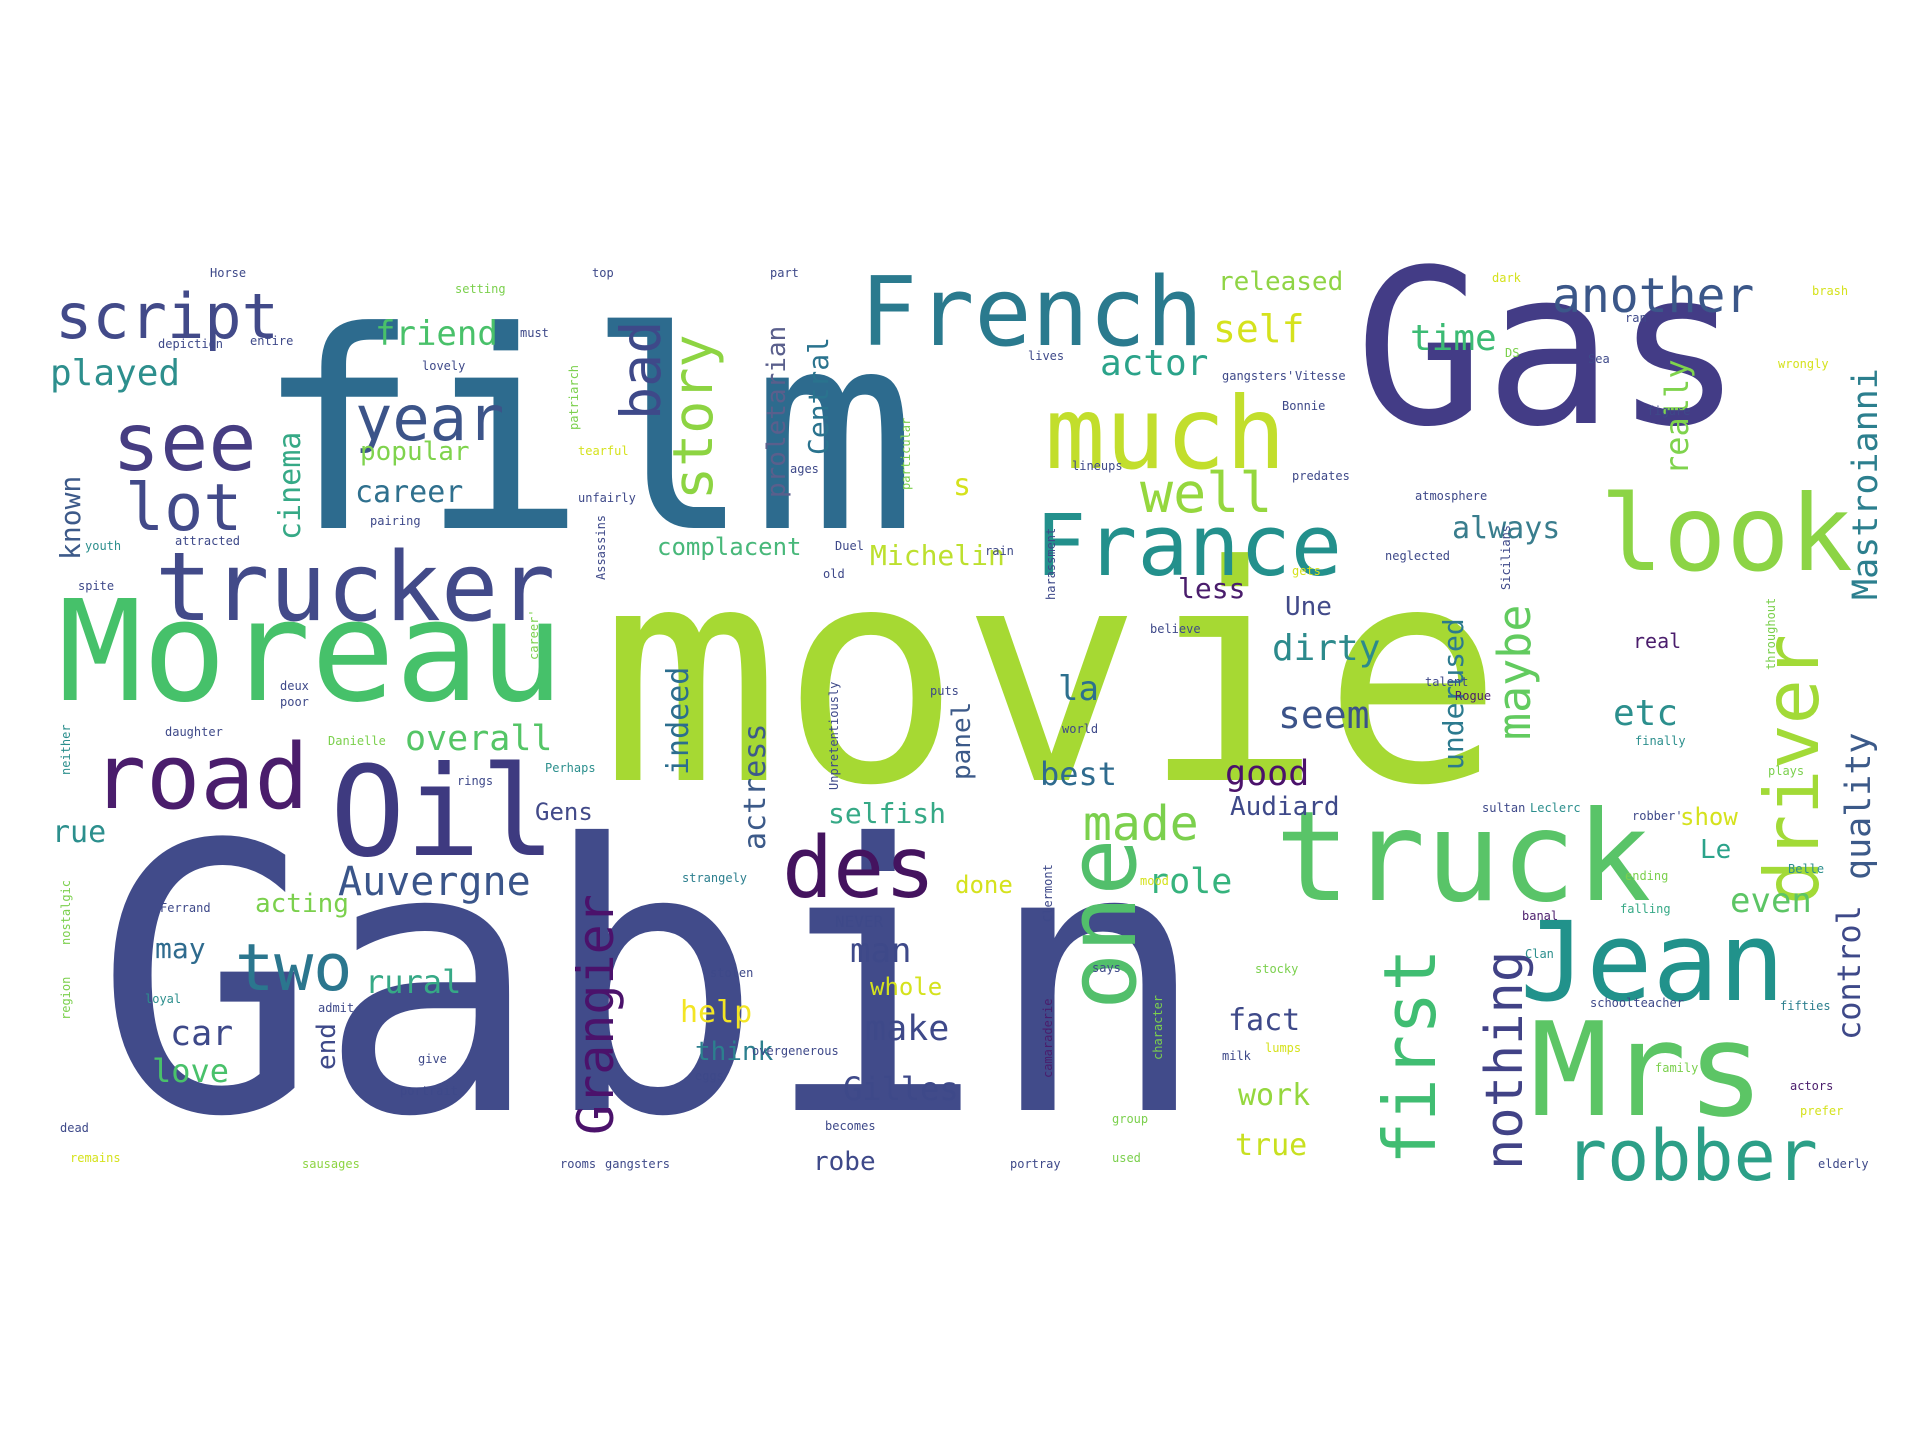 This screenshot has height=1440, width=1920. What do you see at coordinates (1540, 916) in the screenshot?
I see `word-banal: banal` at bounding box center [1540, 916].